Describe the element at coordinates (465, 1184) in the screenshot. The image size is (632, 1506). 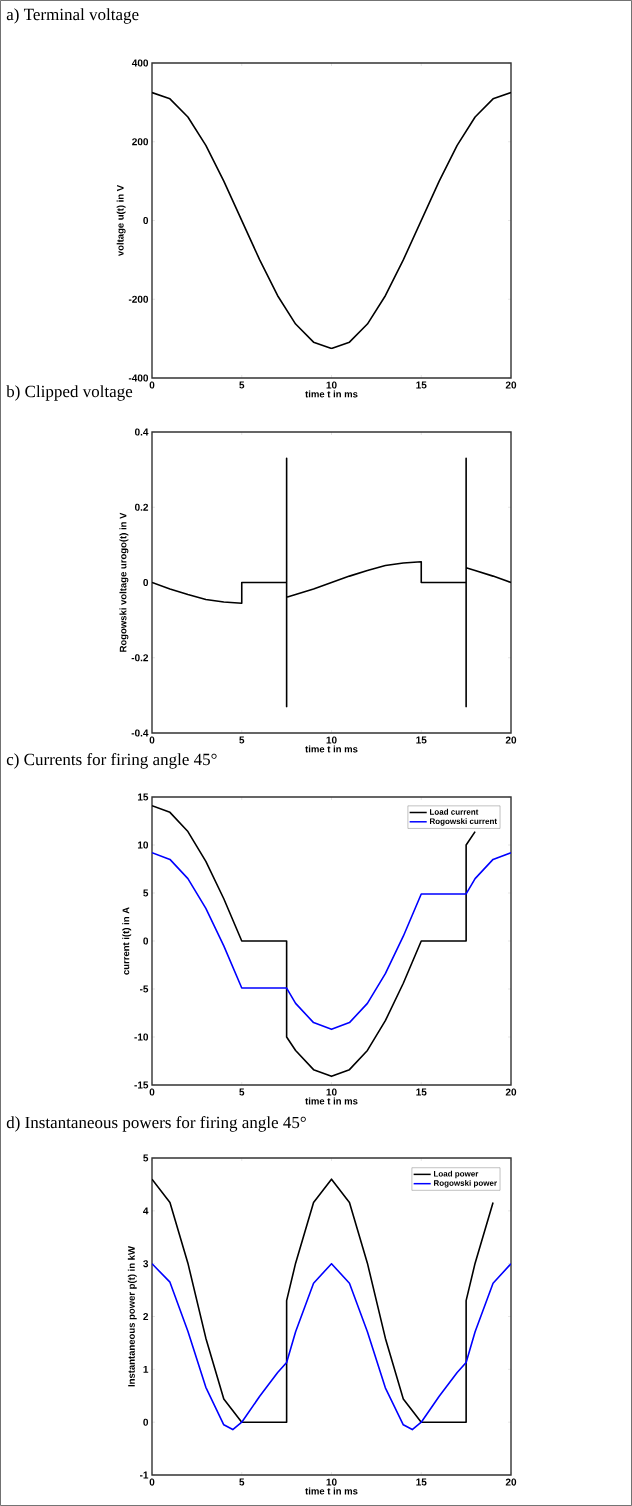
I see `legend-label: Rogowski power` at that location.